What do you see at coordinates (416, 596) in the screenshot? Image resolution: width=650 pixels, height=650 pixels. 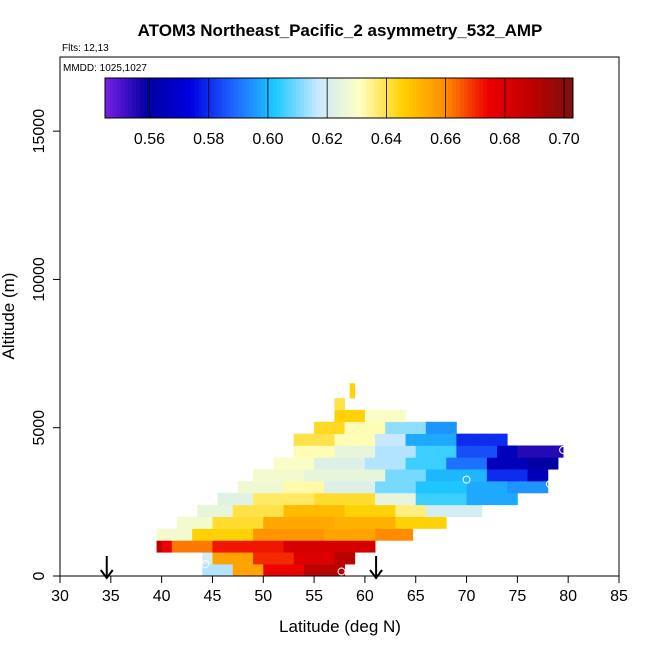 I see `x-tick-label: 65` at bounding box center [416, 596].